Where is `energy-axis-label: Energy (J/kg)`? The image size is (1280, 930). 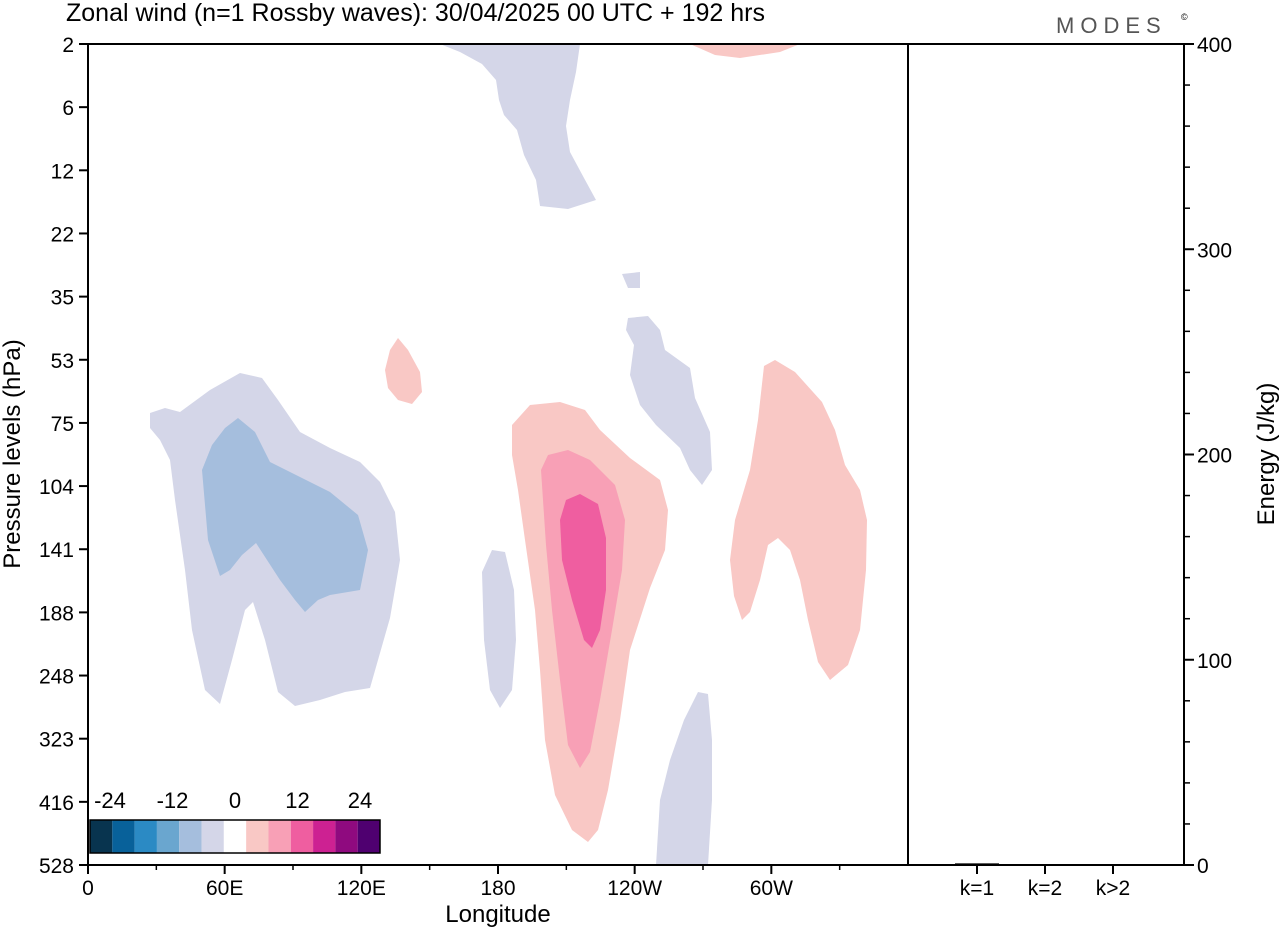
energy-axis-label: Energy (J/kg) is located at coordinates (1266, 454).